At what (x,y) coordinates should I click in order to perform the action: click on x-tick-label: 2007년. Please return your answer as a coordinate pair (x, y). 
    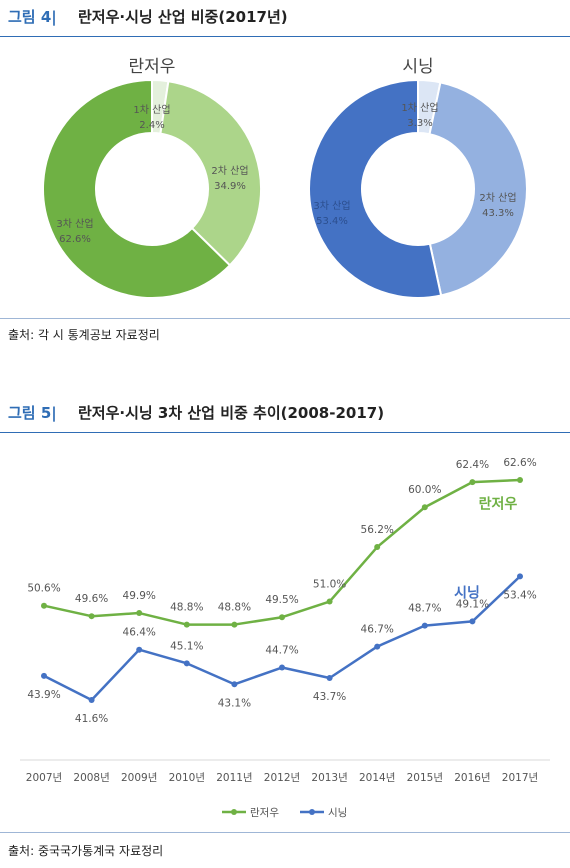
    Looking at the image, I should click on (44, 778).